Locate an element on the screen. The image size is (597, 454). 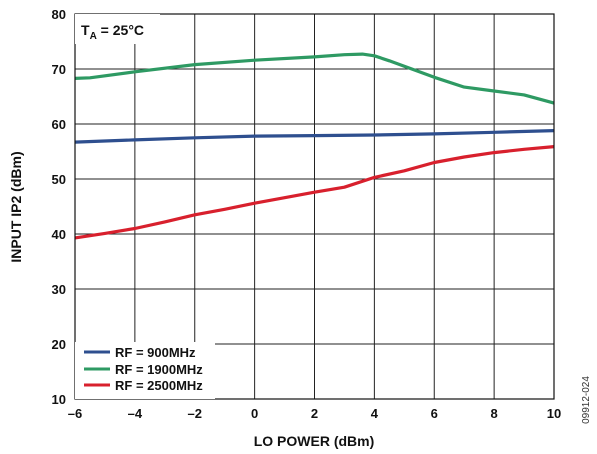
x-tick-label: 0 is located at coordinates (254, 413).